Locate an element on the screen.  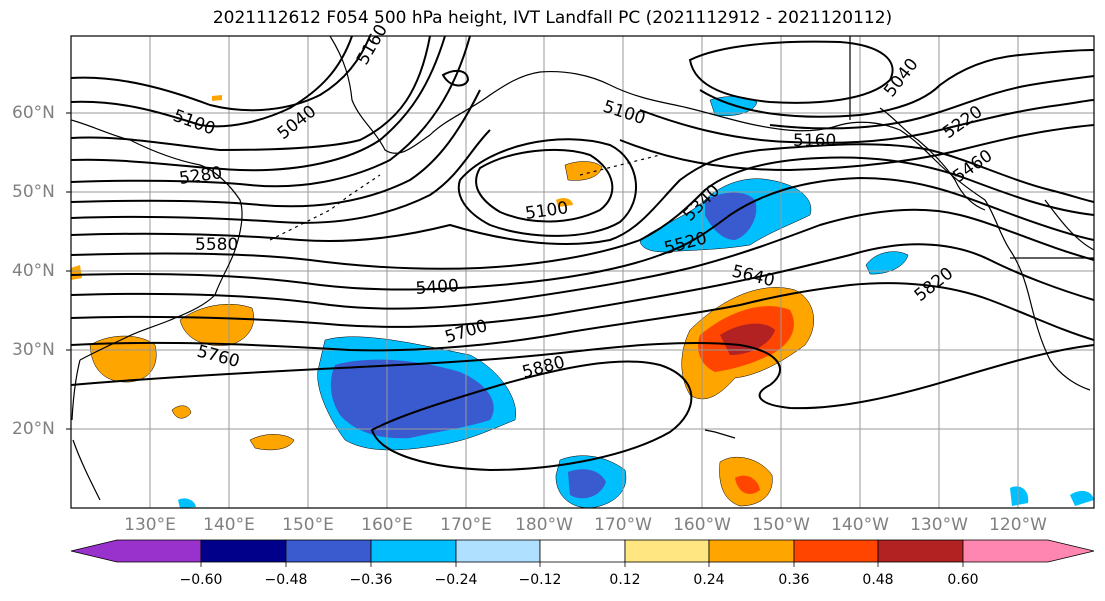
colorbar-tick-label: −0.24 is located at coordinates (456, 580).